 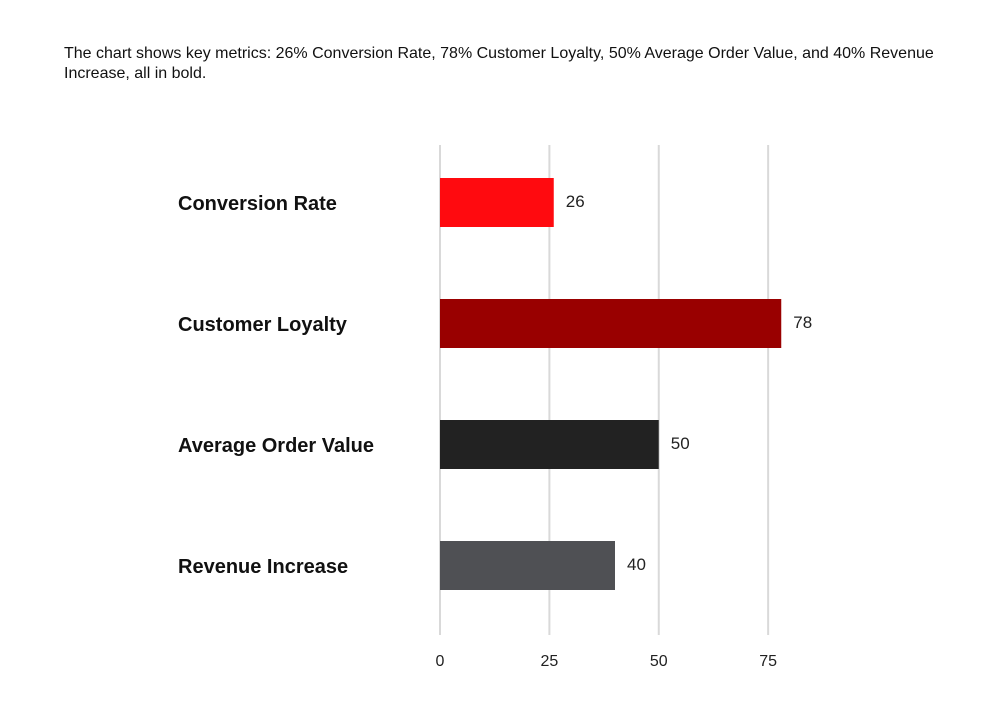 What do you see at coordinates (680, 443) in the screenshot?
I see `data-label: 50` at bounding box center [680, 443].